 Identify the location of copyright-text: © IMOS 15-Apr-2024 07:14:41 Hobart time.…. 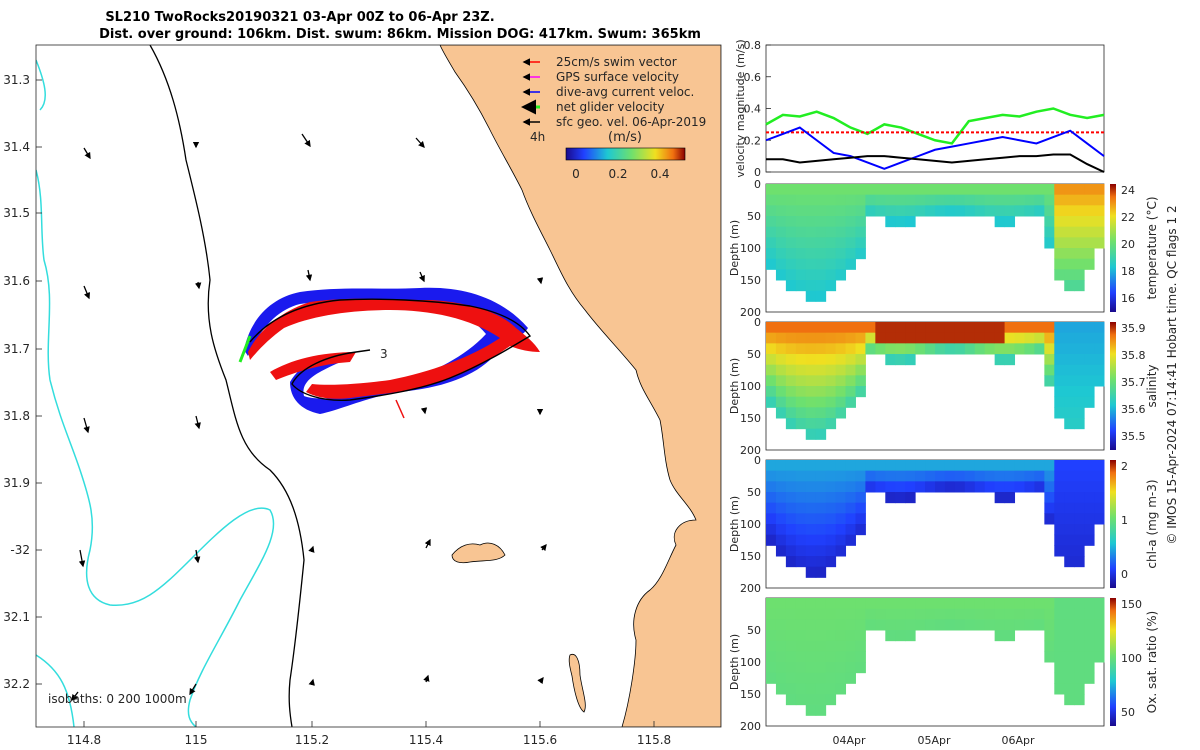
(1172, 375).